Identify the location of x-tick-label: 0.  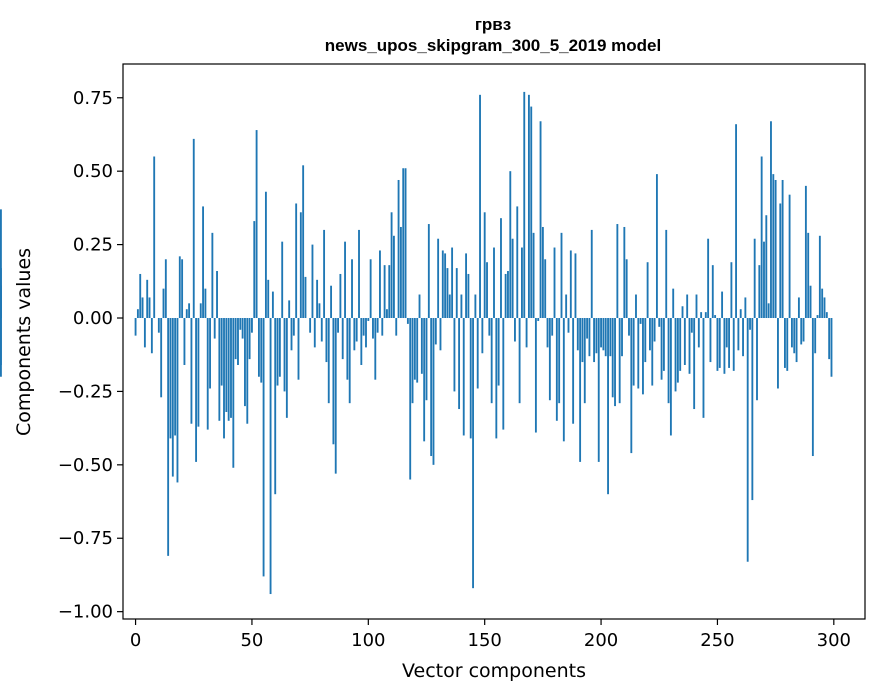
(135, 640).